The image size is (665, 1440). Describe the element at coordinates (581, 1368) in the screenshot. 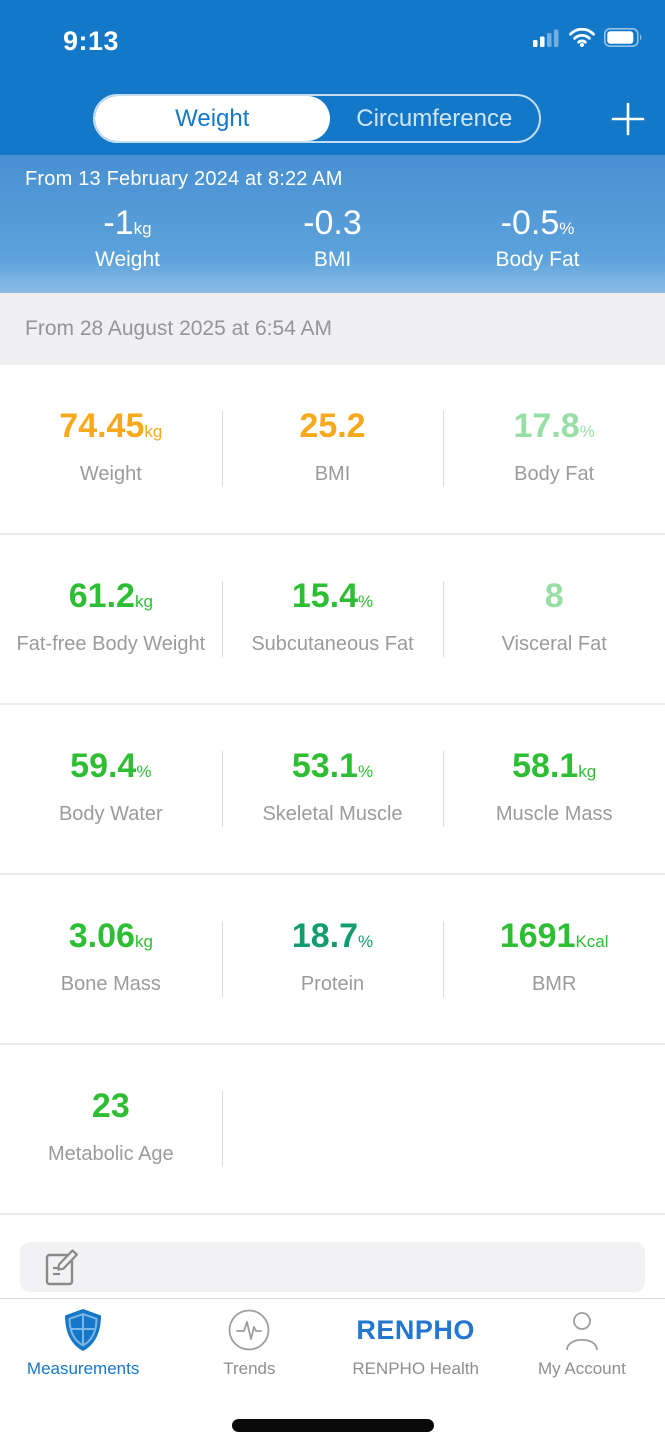

I see `tab-my-account-label: My Account` at that location.